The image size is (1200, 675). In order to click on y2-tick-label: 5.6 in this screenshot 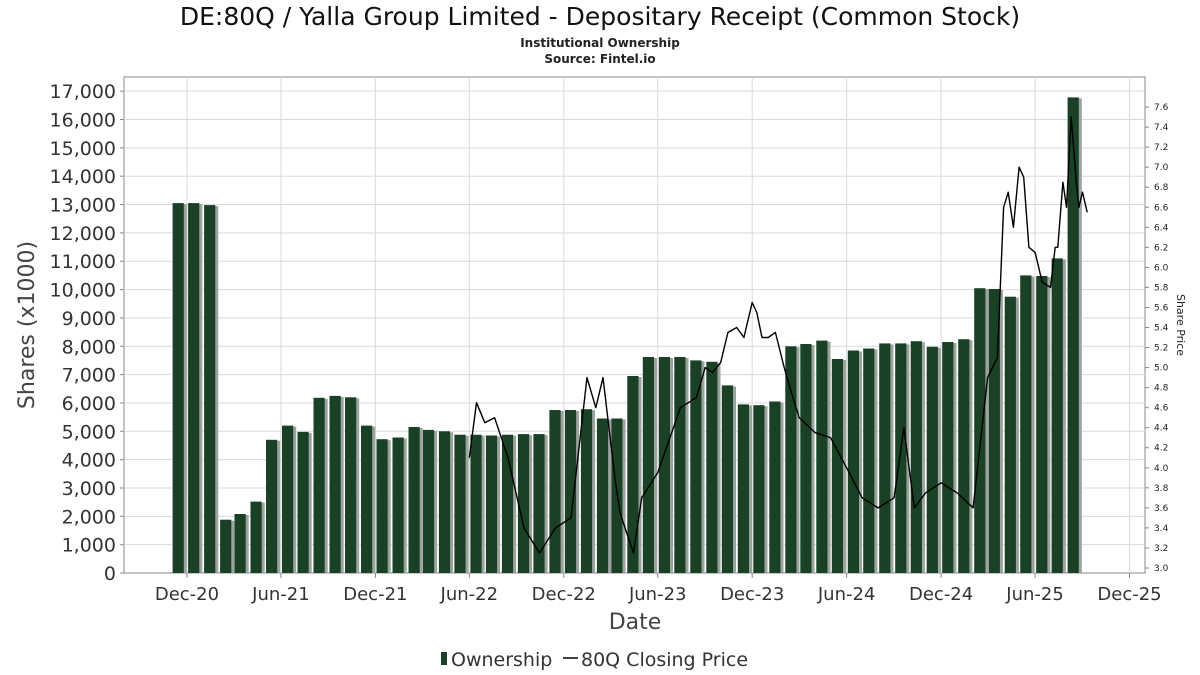, I will do `click(1161, 308)`.